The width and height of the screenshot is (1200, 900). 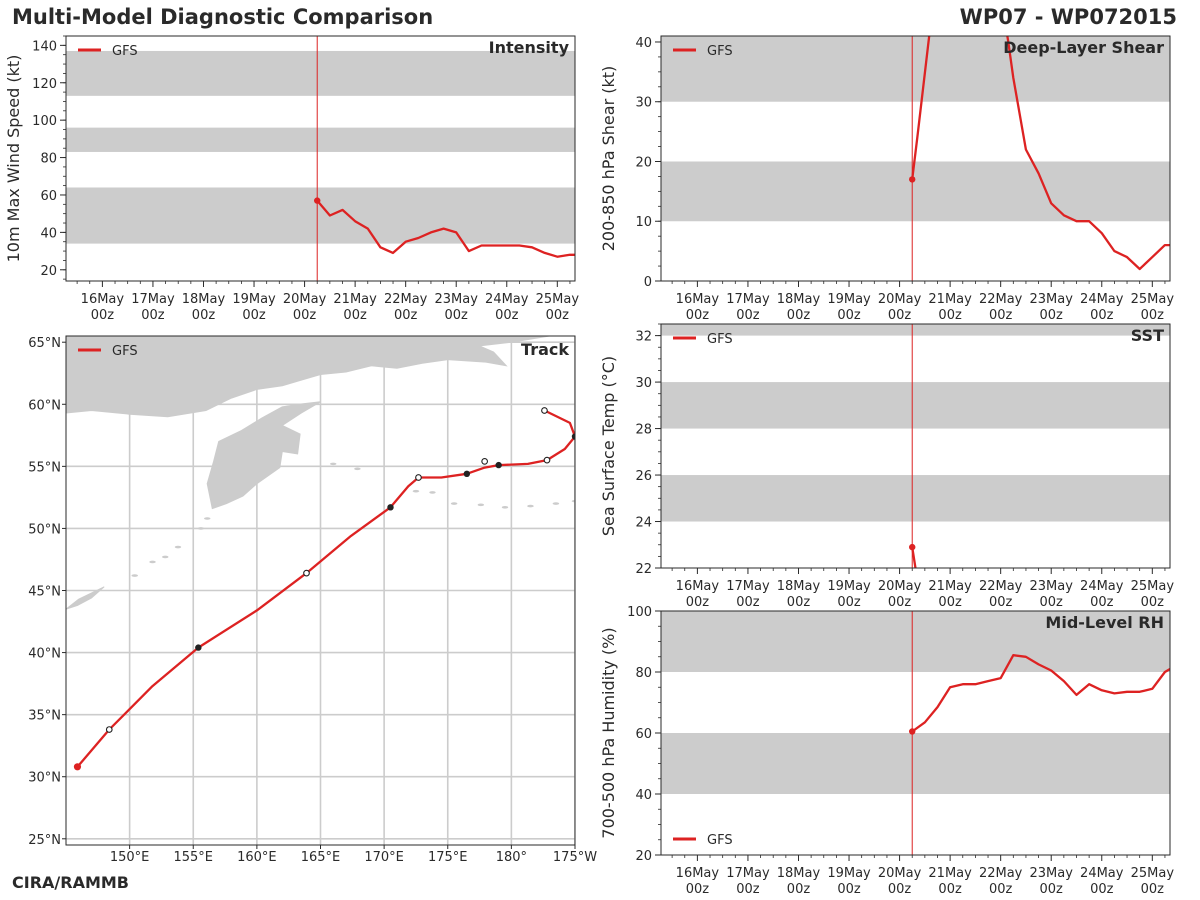 I want to click on sst-xtick-label: 16May, so click(x=698, y=586).